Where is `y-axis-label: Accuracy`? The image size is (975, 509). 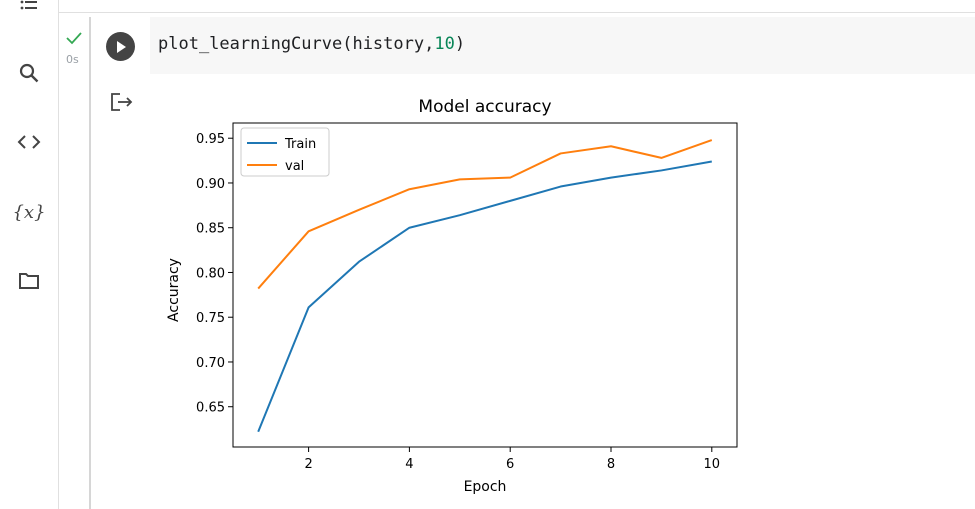 y-axis-label: Accuracy is located at coordinates (174, 290).